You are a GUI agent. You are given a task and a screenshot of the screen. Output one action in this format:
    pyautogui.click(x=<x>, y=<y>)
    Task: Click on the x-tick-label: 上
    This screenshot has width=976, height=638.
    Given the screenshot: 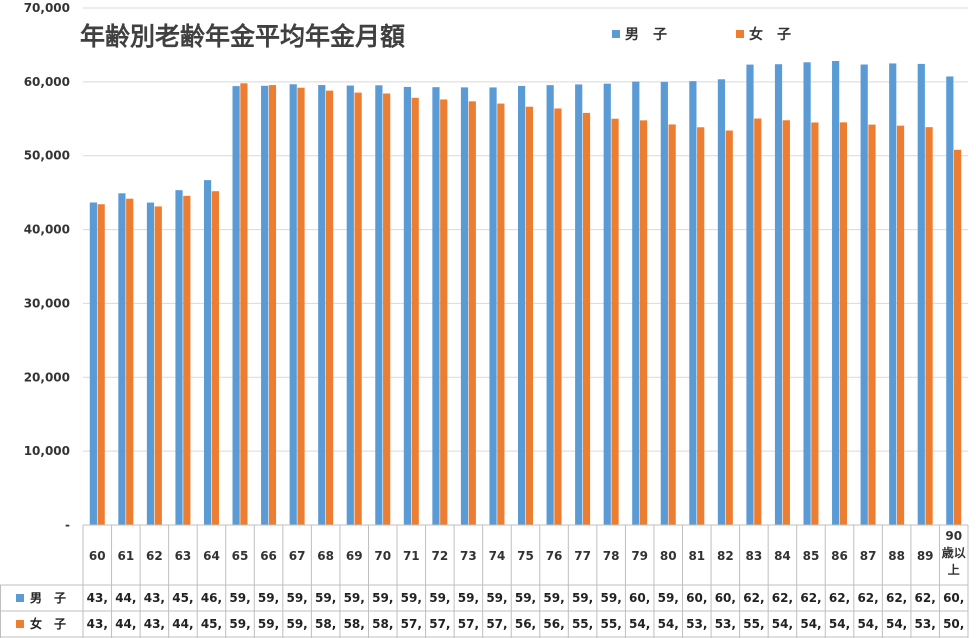 What is the action you would take?
    pyautogui.click(x=954, y=569)
    